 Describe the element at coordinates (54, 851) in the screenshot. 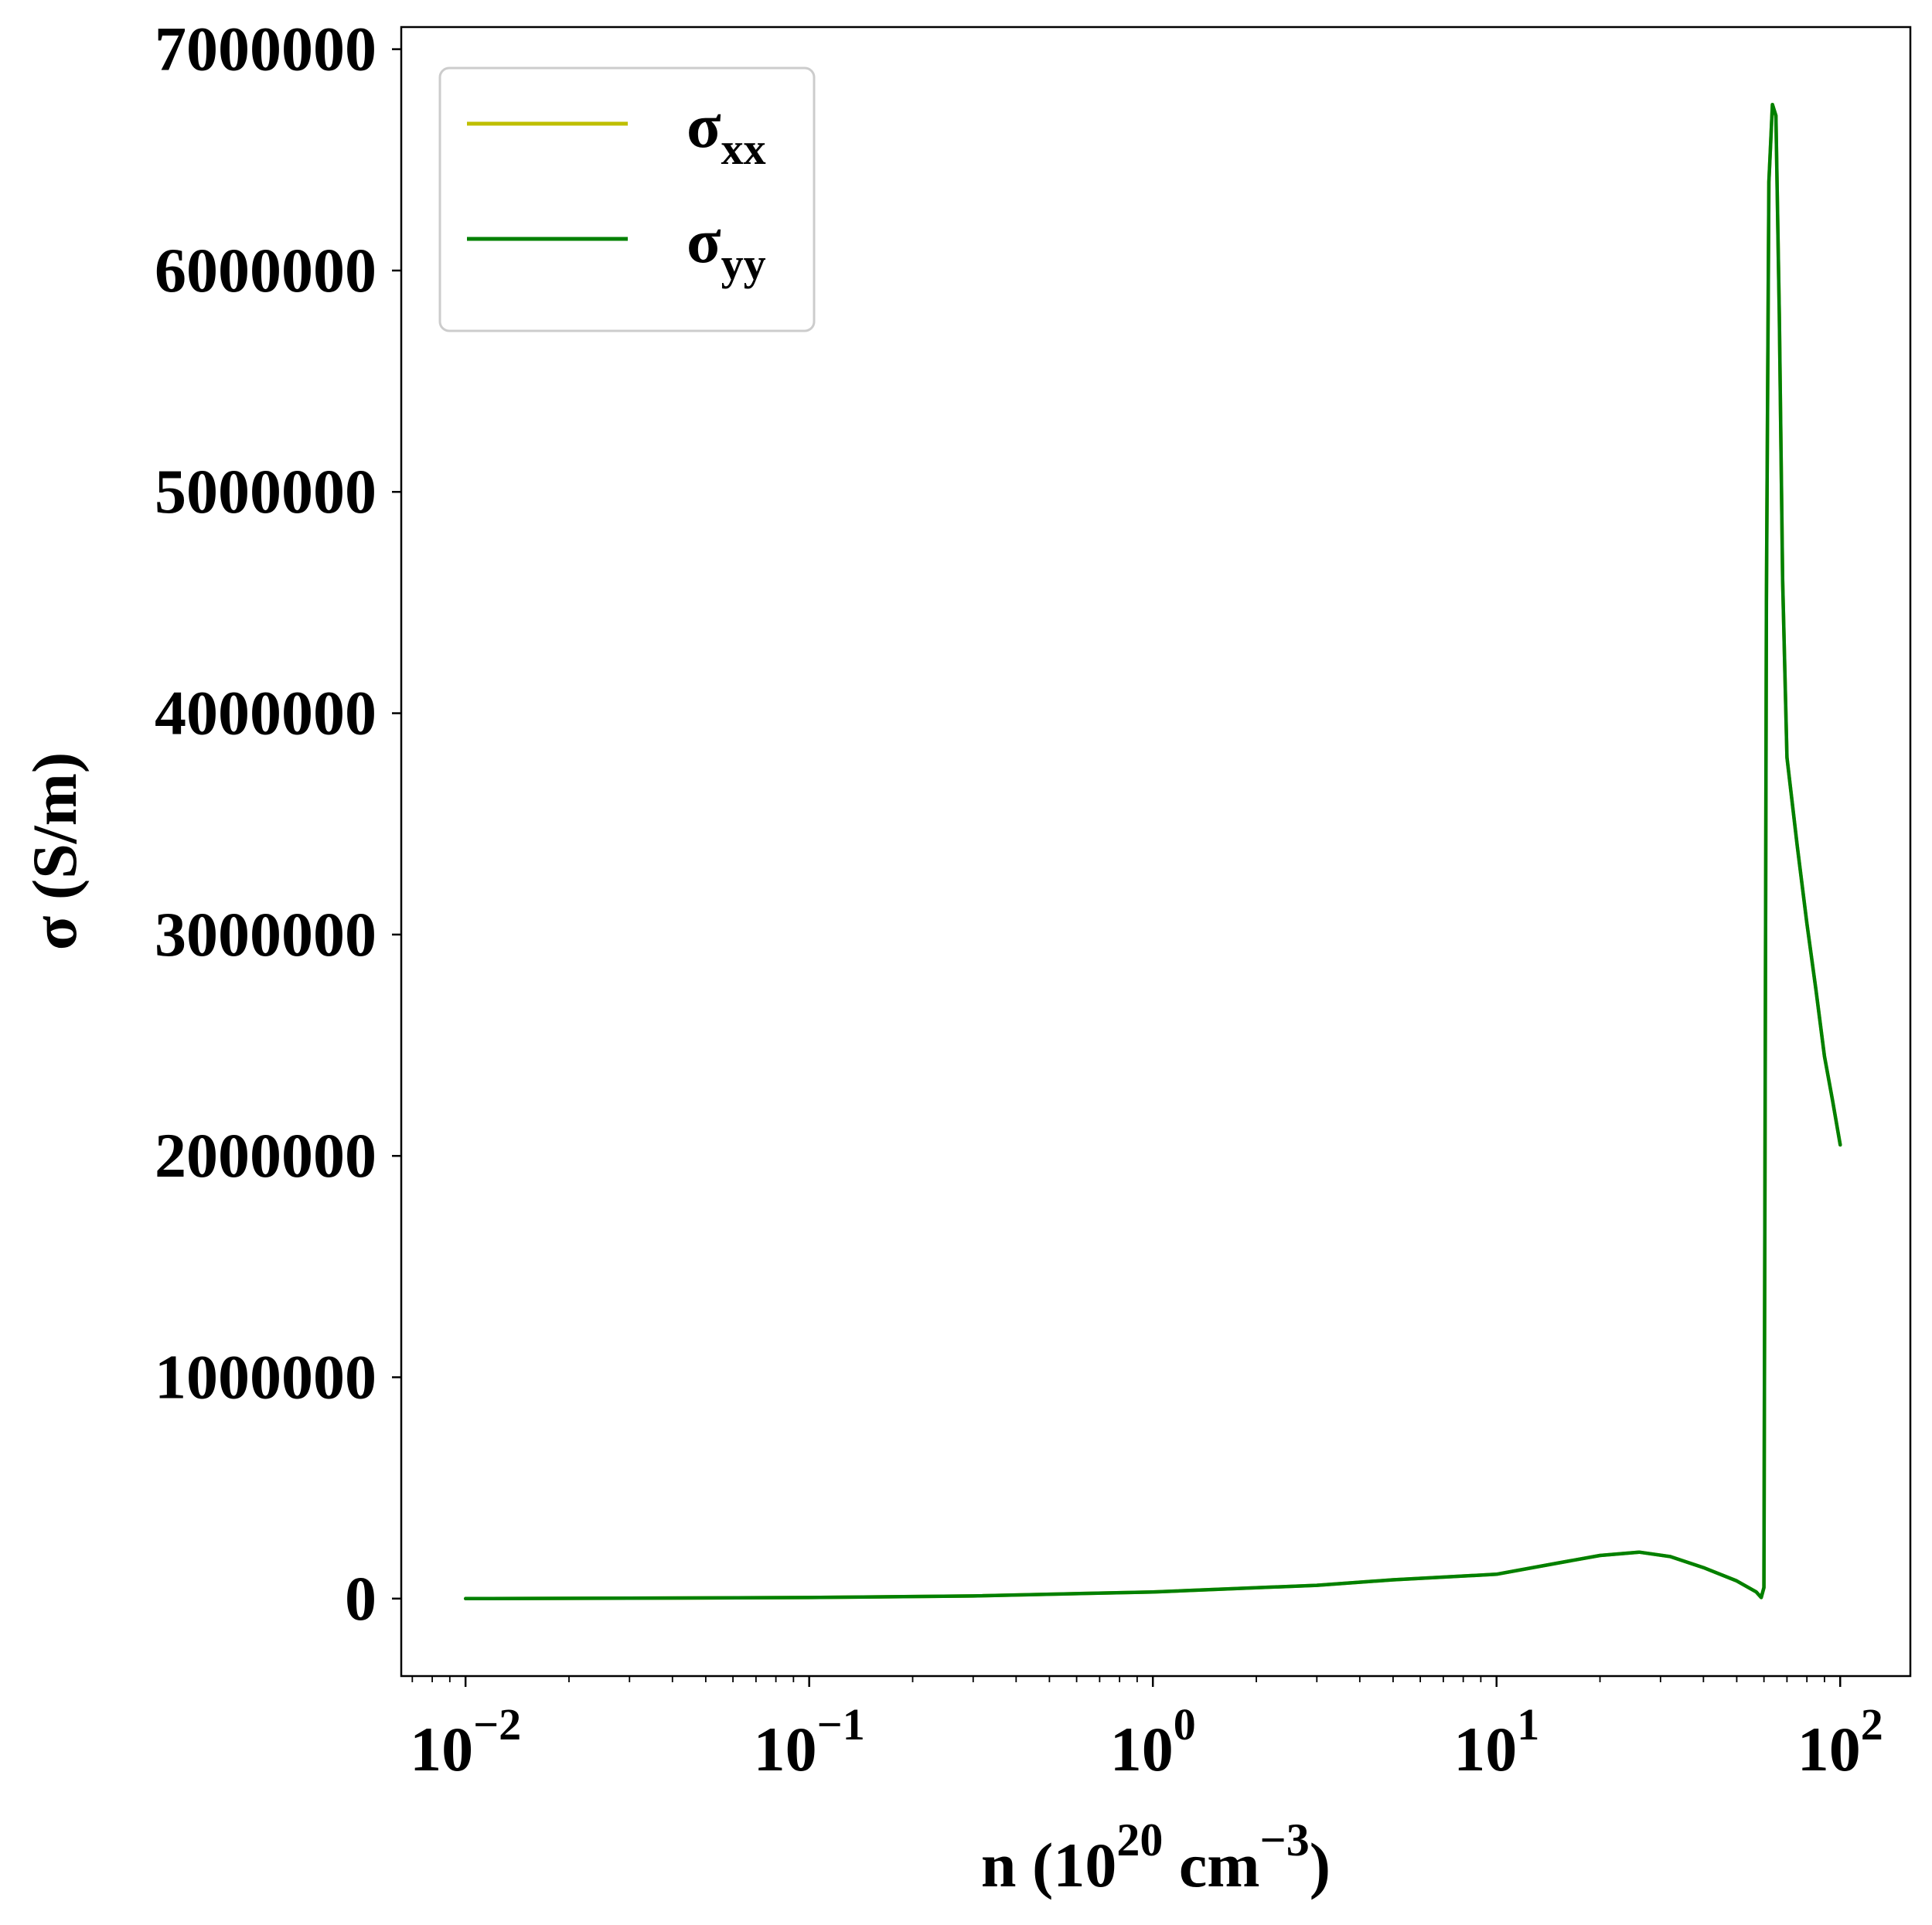

I see `y-axis-label: σ (S/m)` at that location.